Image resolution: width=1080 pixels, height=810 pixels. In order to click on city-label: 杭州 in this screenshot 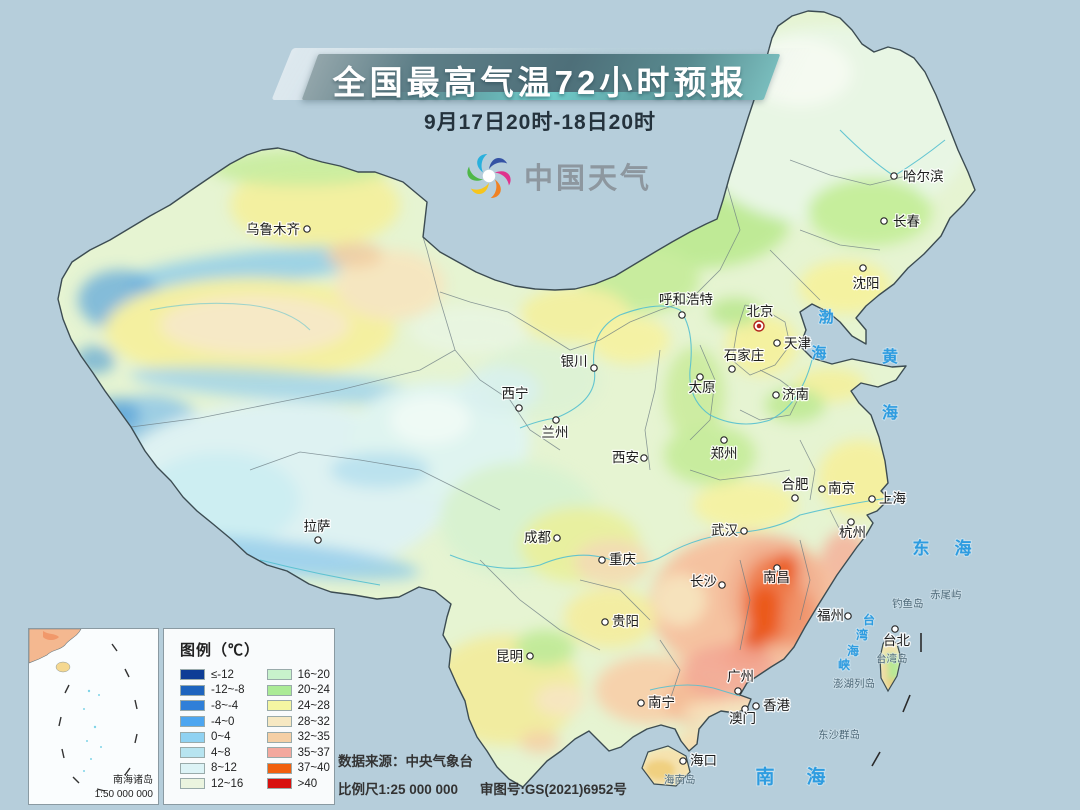, I will do `click(852, 532)`.